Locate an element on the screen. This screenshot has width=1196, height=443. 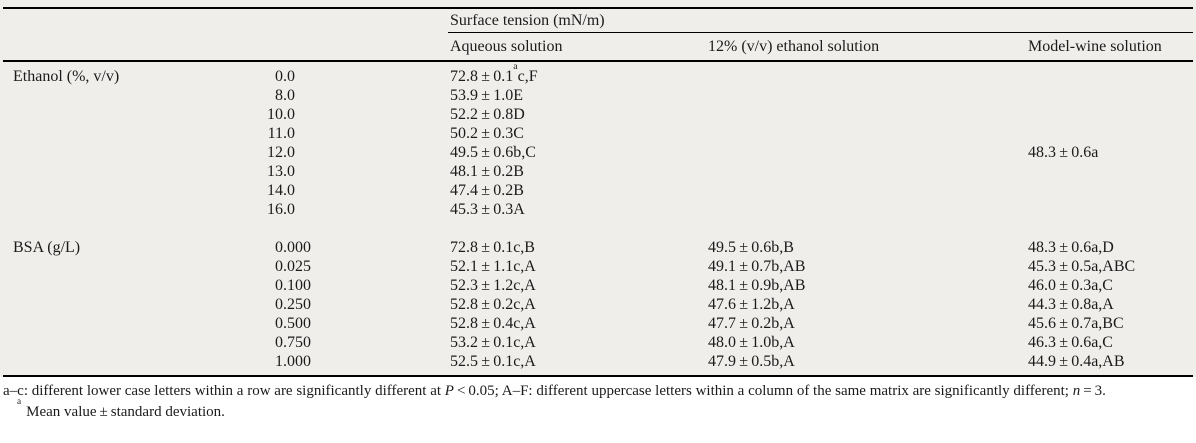
text-fragment: 47.6 ± 1.2b,A is located at coordinates (751, 304).